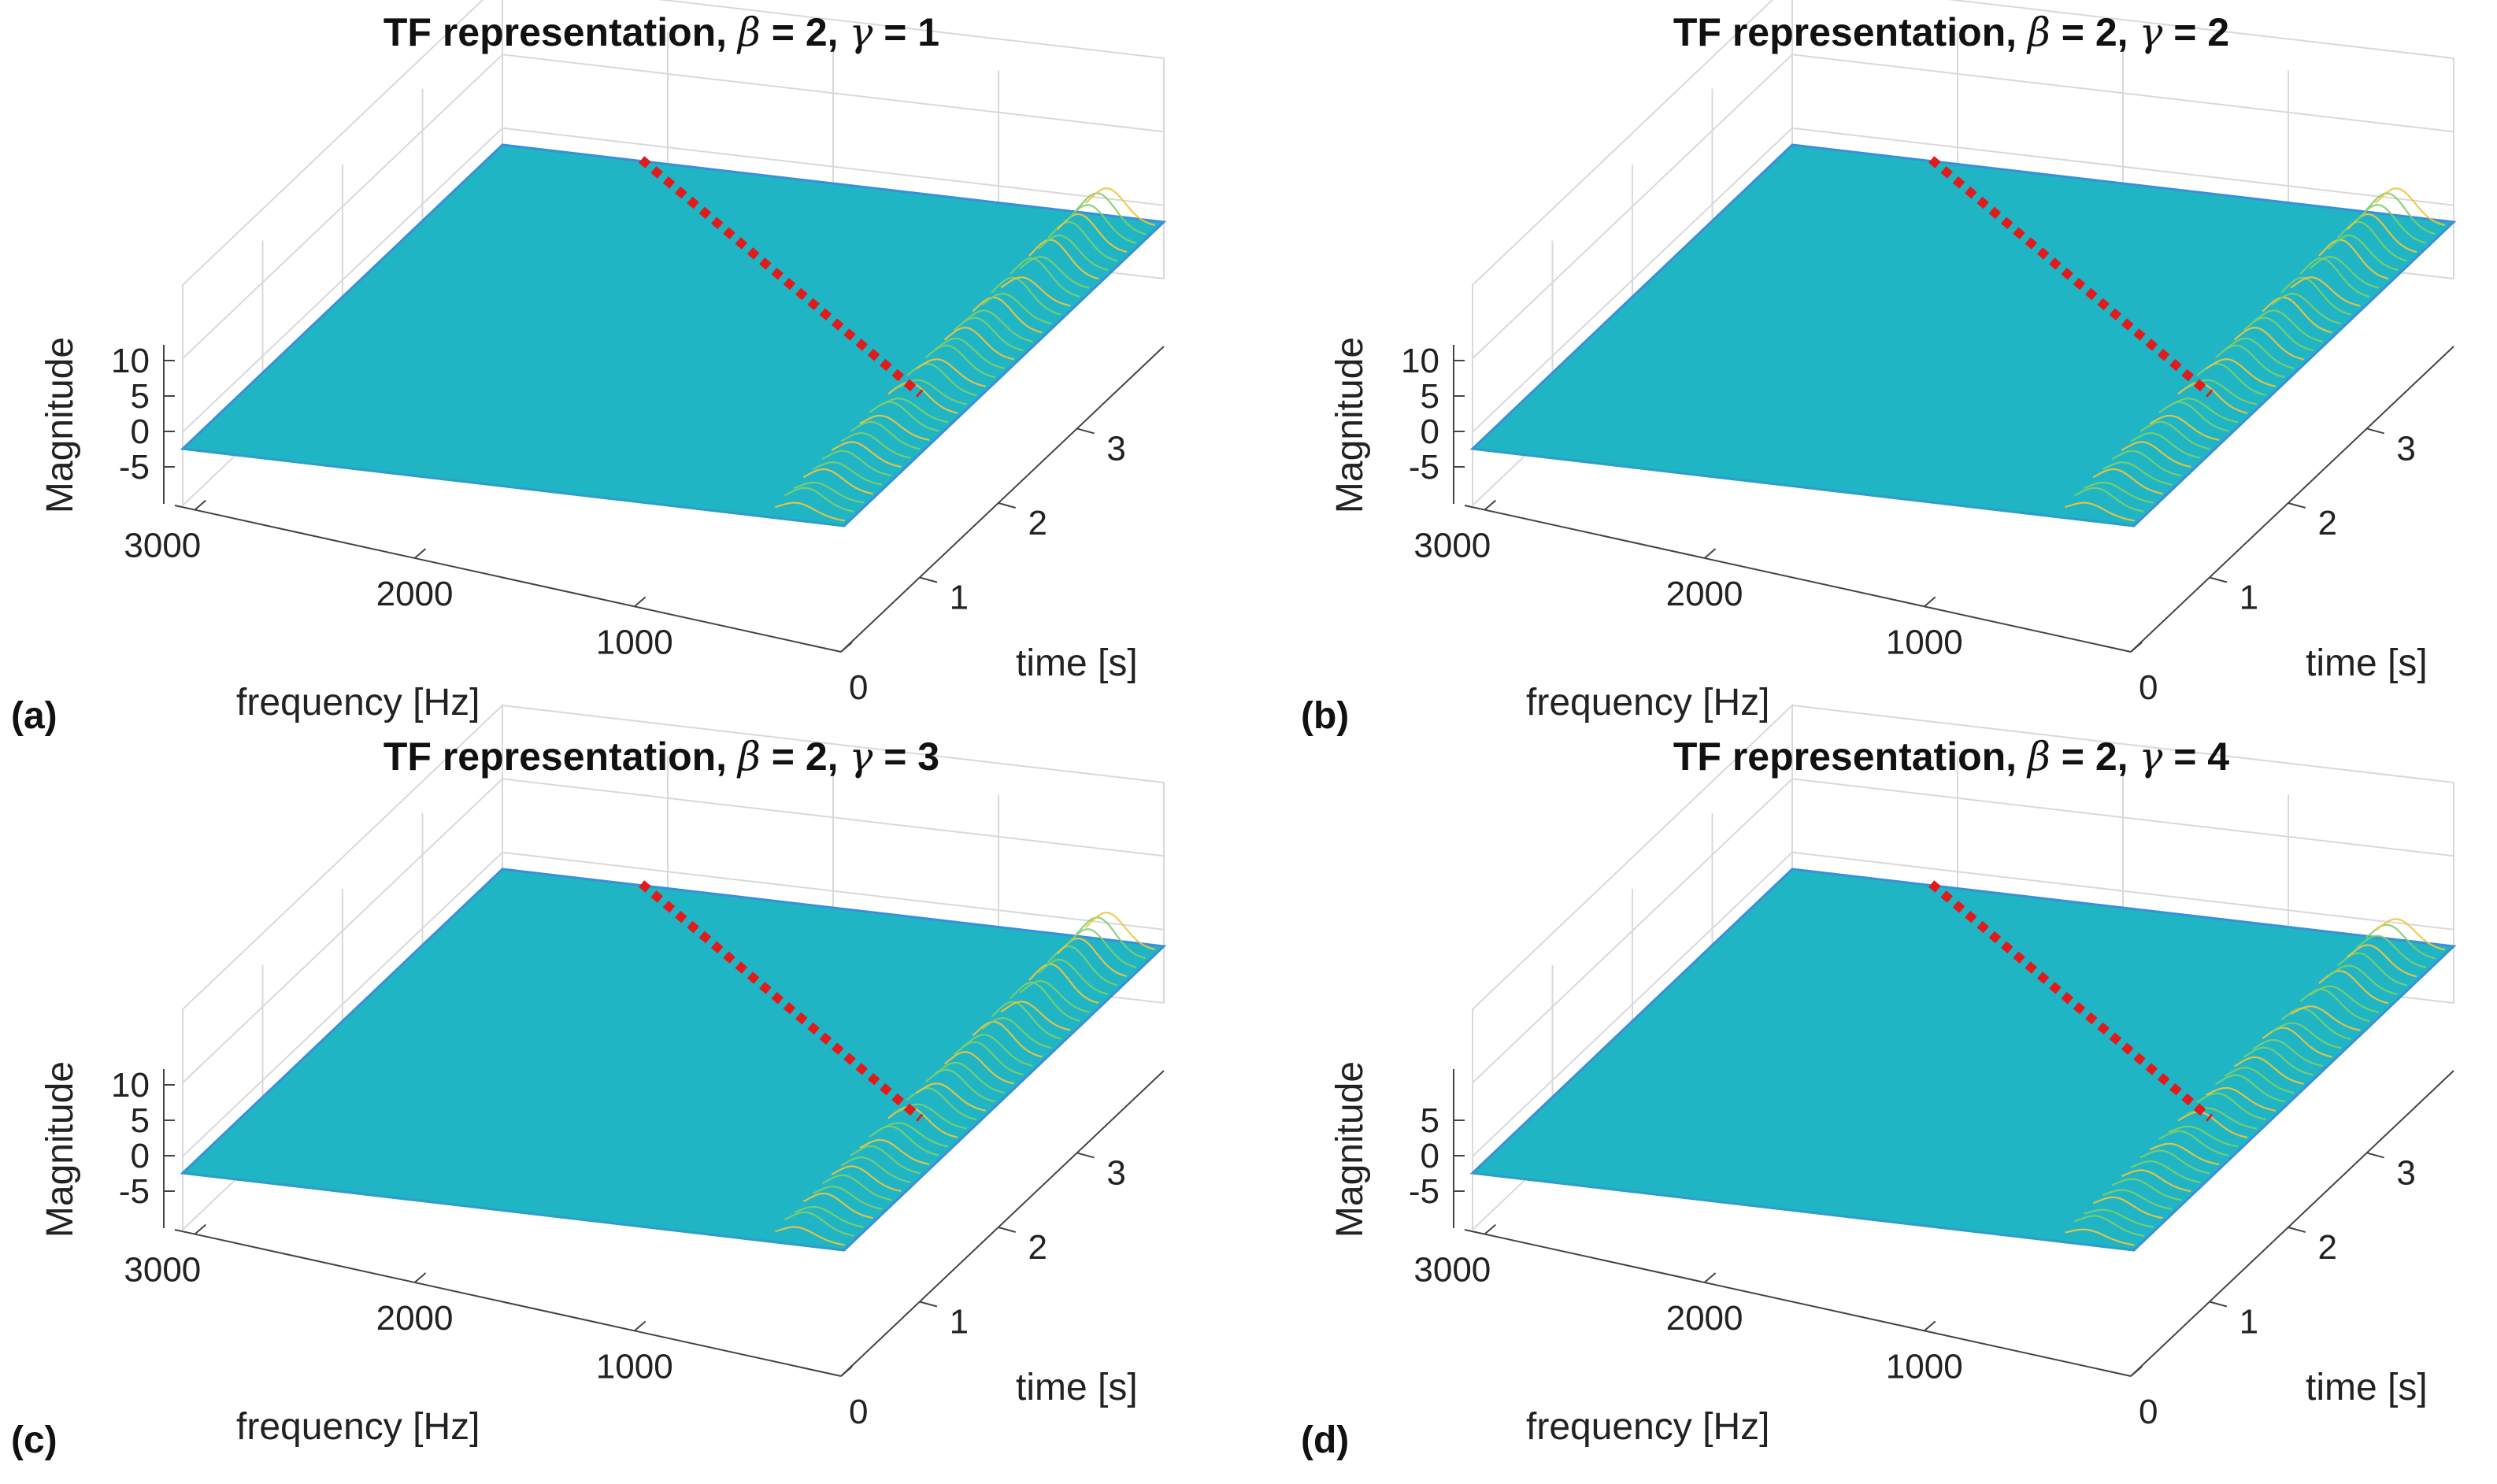 The width and height of the screenshot is (2497, 1484). What do you see at coordinates (2249, 597) in the screenshot?
I see `time-tick-label: 1` at bounding box center [2249, 597].